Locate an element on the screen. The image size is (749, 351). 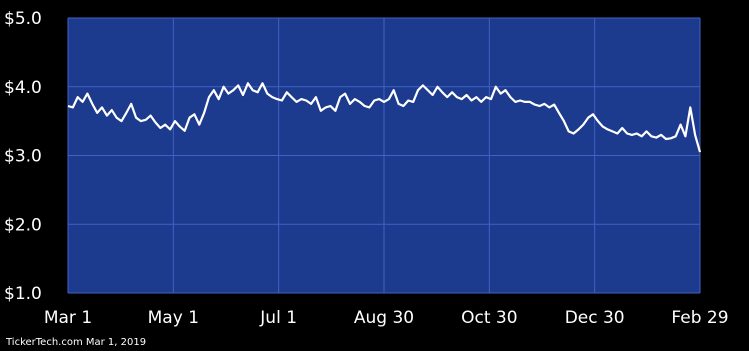
y-tick-label: $1.0 is located at coordinates (23, 294).